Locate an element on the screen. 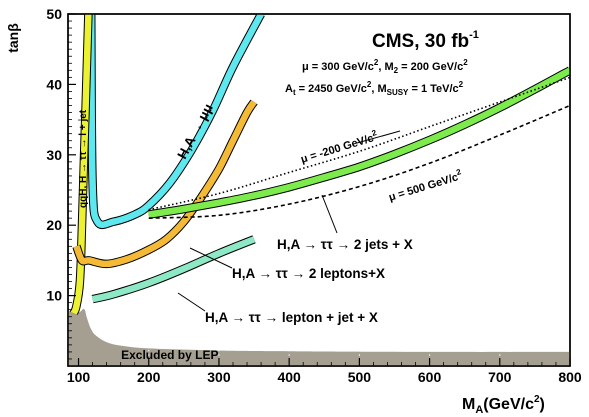 Image resolution: width=589 pixels, height=417 pixels. x-tick-label: 100 is located at coordinates (79, 377).